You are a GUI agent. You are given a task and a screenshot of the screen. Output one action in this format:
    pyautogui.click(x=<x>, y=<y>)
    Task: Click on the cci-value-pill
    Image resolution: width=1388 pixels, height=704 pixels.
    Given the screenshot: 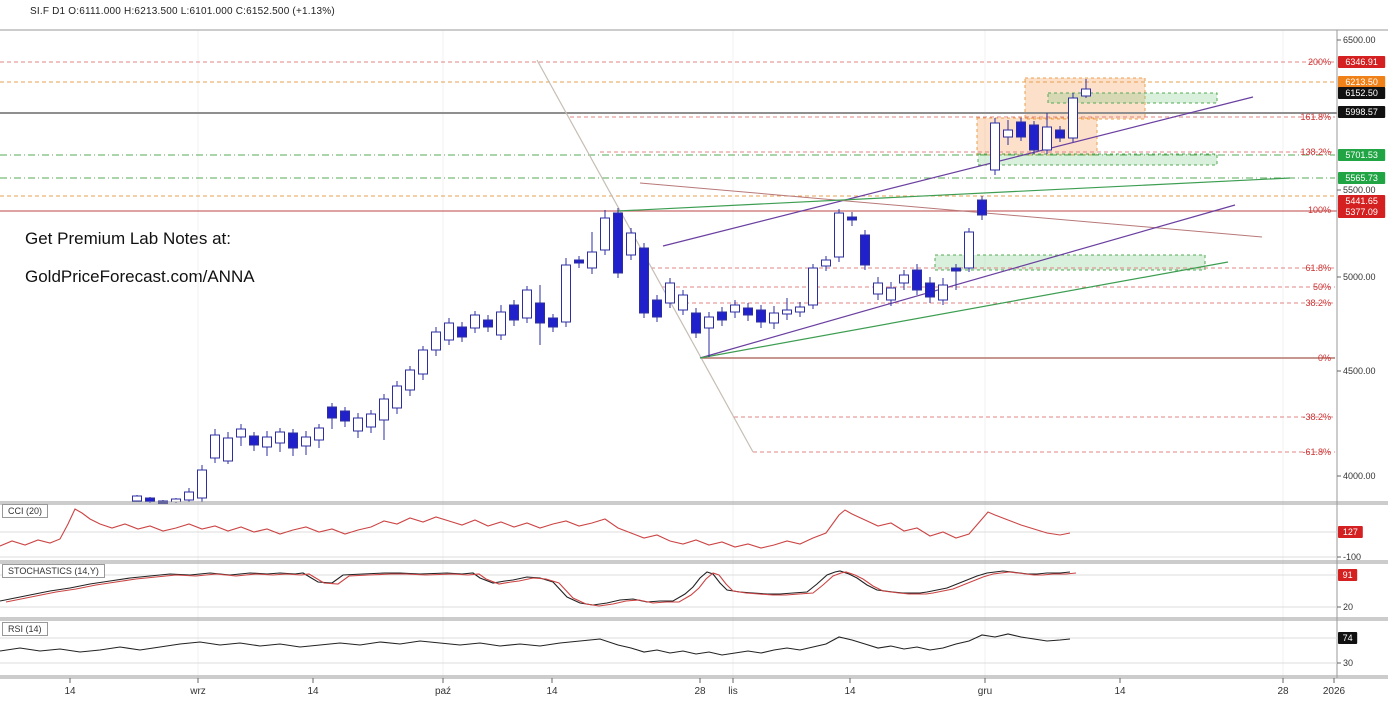 What is the action you would take?
    pyautogui.click(x=1350, y=532)
    